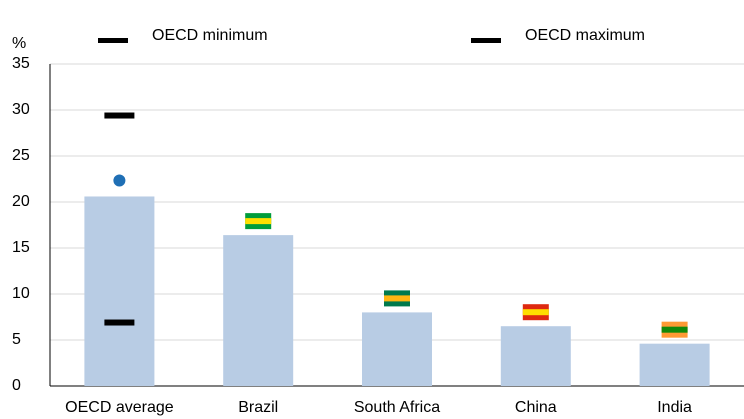 Image resolution: width=744 pixels, height=419 pixels. What do you see at coordinates (16, 385) in the screenshot?
I see `y-tick-label: 0` at bounding box center [16, 385].